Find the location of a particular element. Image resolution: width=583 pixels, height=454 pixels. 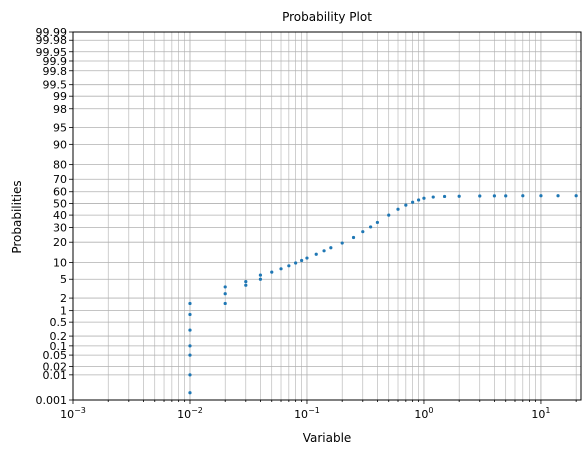

y-tick-label: 60 is located at coordinates (60, 192).